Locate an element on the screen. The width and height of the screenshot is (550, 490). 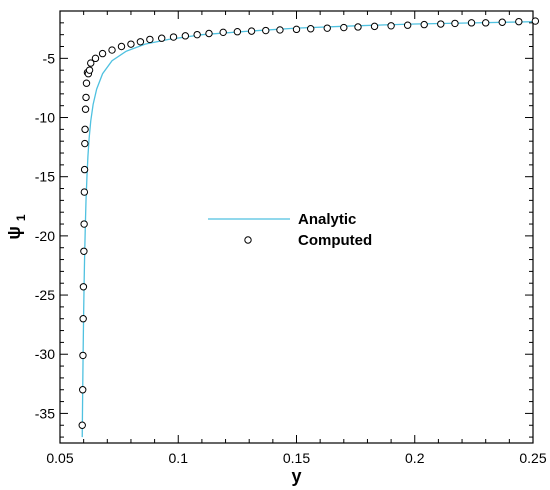
x-tick-label: 0.2 is located at coordinates (415, 458).